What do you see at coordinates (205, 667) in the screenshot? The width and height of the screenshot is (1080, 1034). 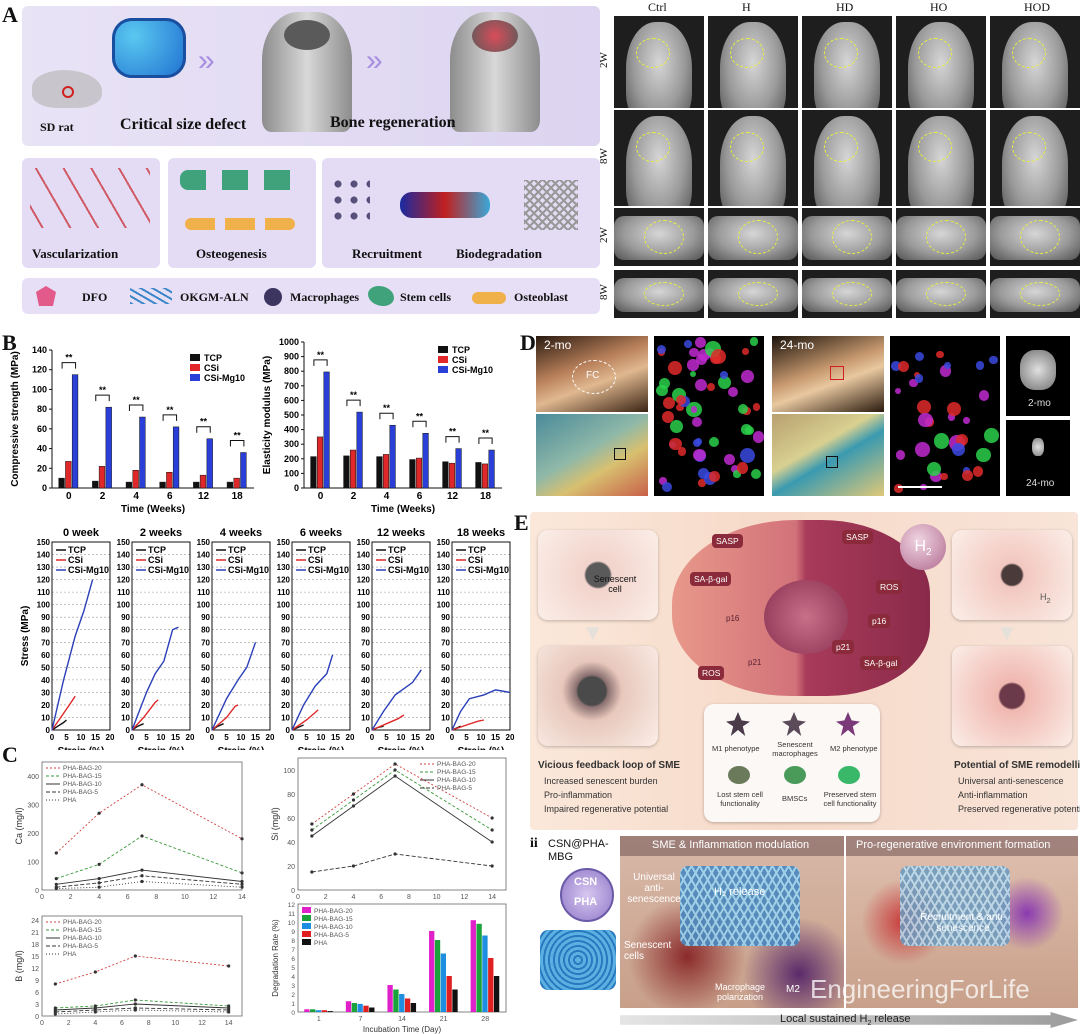 I see `y-tick-label: 50` at bounding box center [205, 667].